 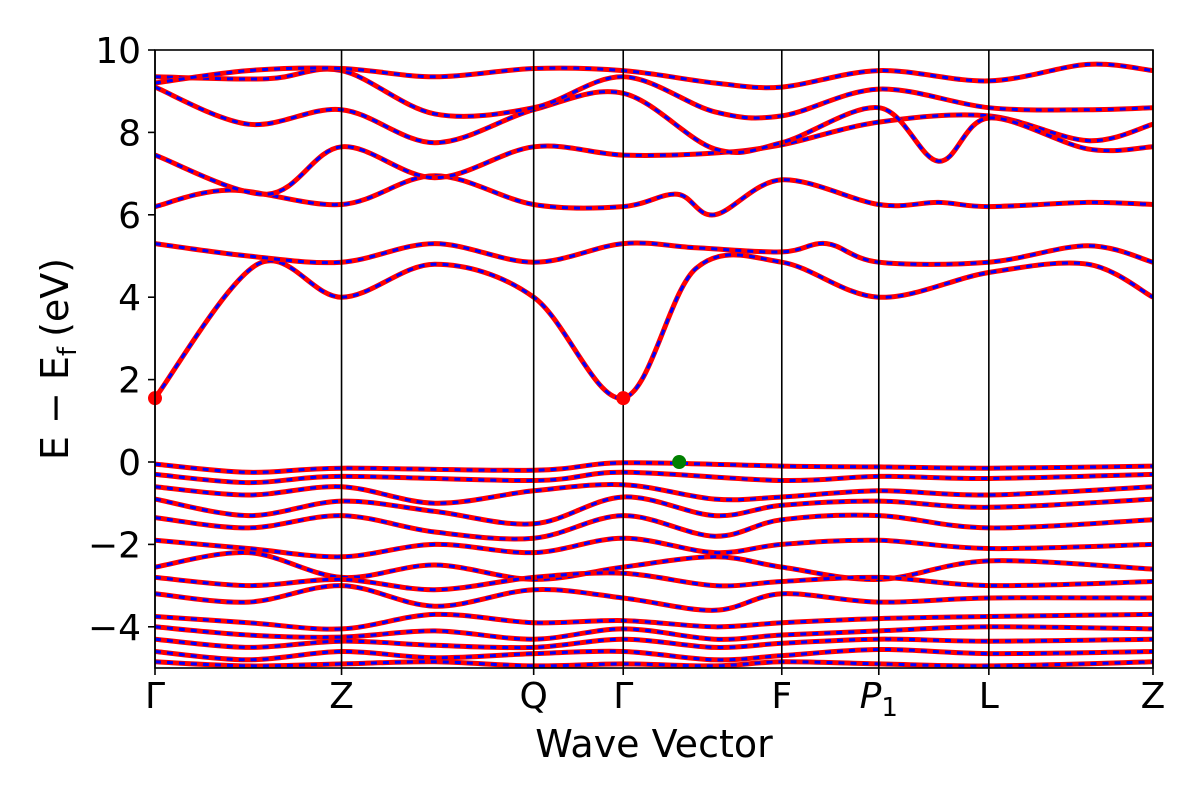 What do you see at coordinates (655, 695) in the screenshot?
I see `x-axis-ticks: Γ Z Q Γ F P1 L Z` at bounding box center [655, 695].